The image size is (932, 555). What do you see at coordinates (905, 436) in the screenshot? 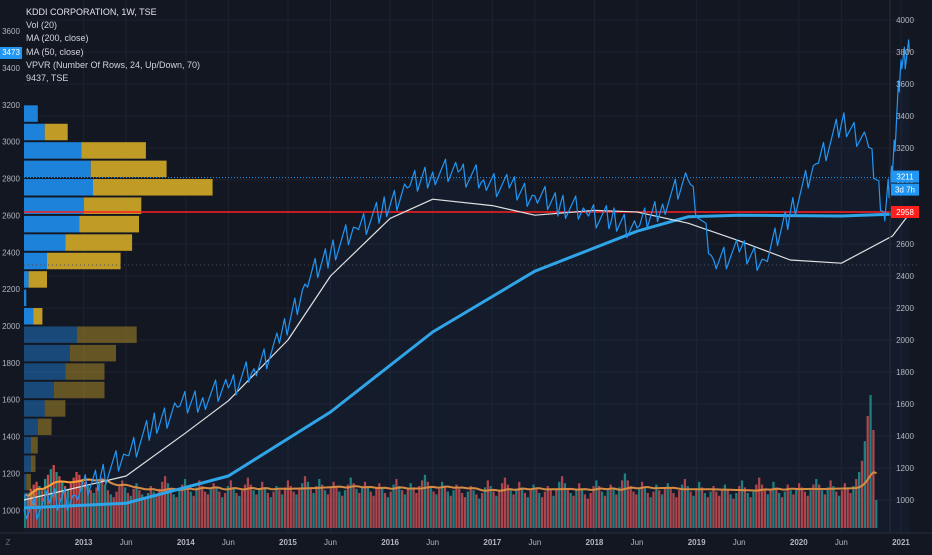
I see `right-axis-tick: 1400` at bounding box center [905, 436].